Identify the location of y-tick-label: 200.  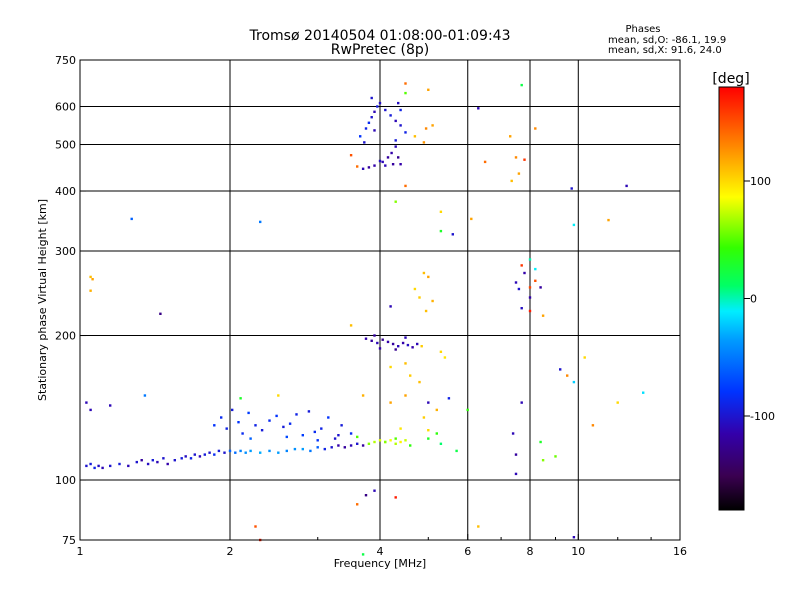
(65, 336).